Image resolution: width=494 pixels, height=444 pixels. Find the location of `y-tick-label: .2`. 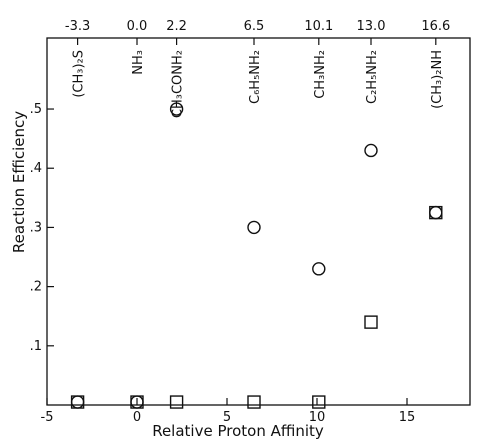

y-tick-label: .2 is located at coordinates (36, 287).